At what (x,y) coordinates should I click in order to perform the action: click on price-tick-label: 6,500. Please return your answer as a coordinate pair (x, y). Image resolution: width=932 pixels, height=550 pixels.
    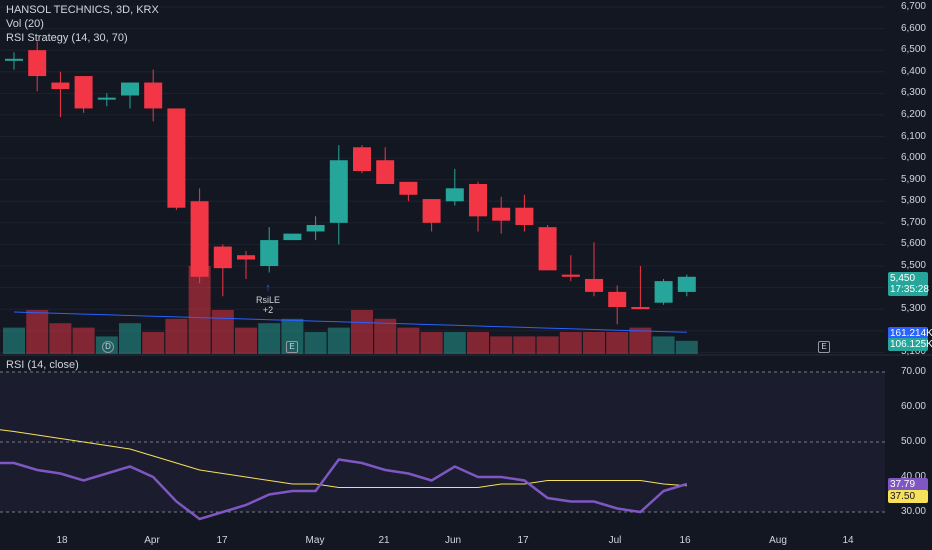
    Looking at the image, I should click on (913, 50).